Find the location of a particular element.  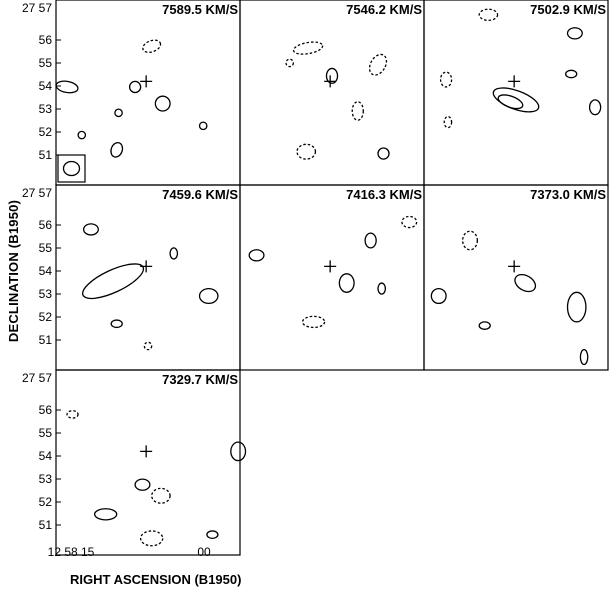

channel-panel: 7373.0 KM/S is located at coordinates (516, 277).